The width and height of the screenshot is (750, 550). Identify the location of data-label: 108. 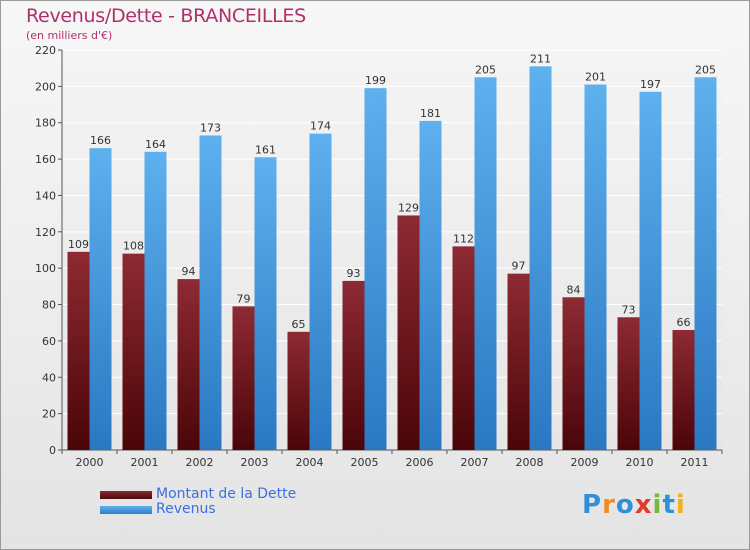
(133, 246).